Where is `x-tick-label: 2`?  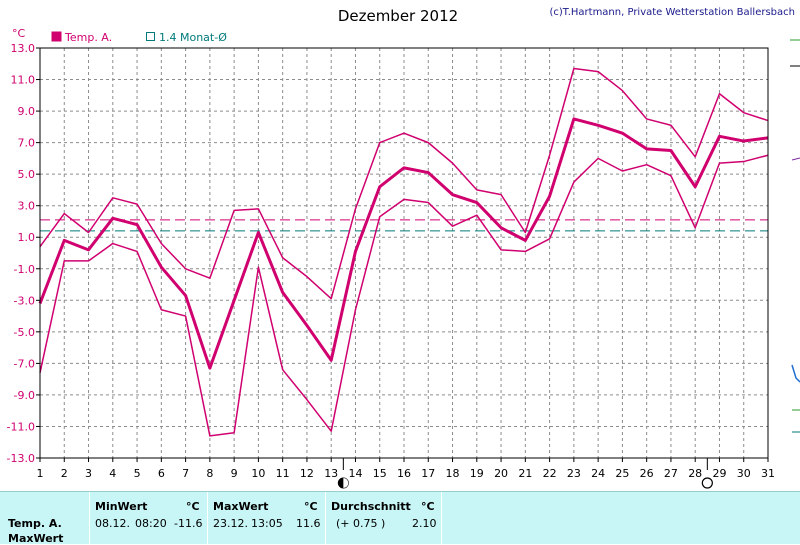 x-tick-label: 2 is located at coordinates (64, 473).